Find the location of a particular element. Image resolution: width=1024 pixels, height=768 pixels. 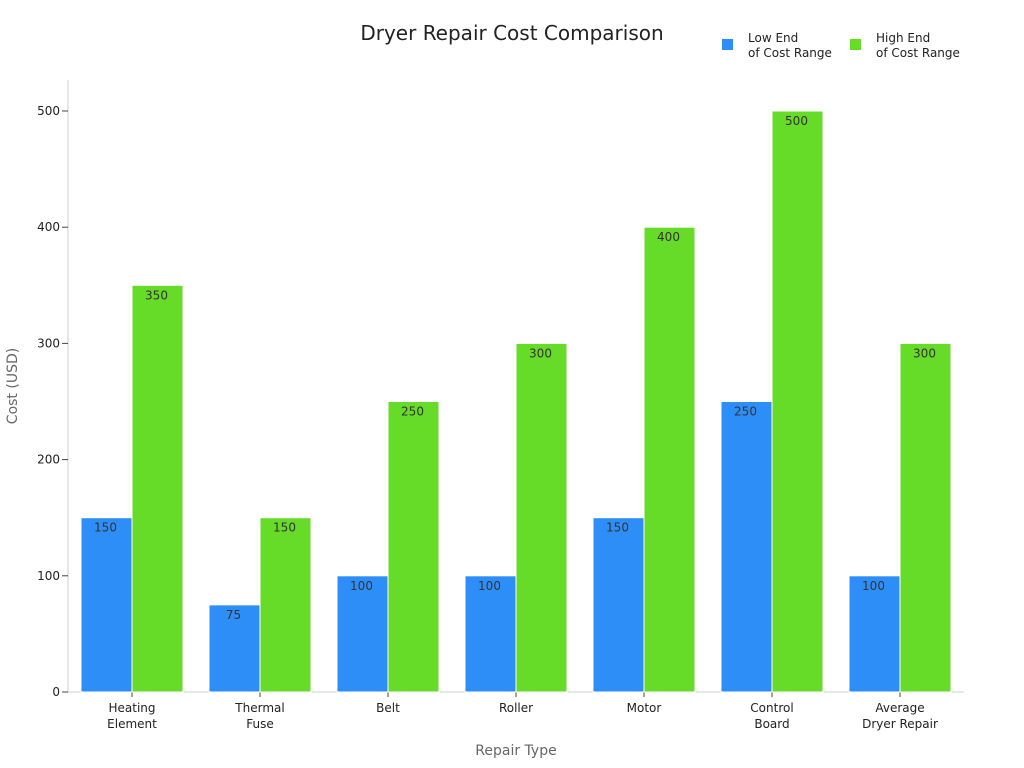

x-axis-title: Repair Type is located at coordinates (515, 751).